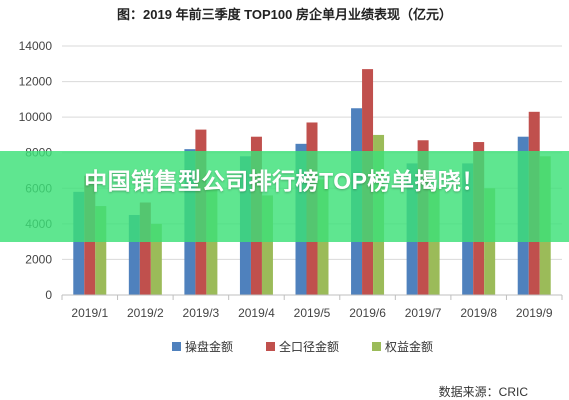  I want to click on x-tick-label: 2019/4, so click(256, 313).